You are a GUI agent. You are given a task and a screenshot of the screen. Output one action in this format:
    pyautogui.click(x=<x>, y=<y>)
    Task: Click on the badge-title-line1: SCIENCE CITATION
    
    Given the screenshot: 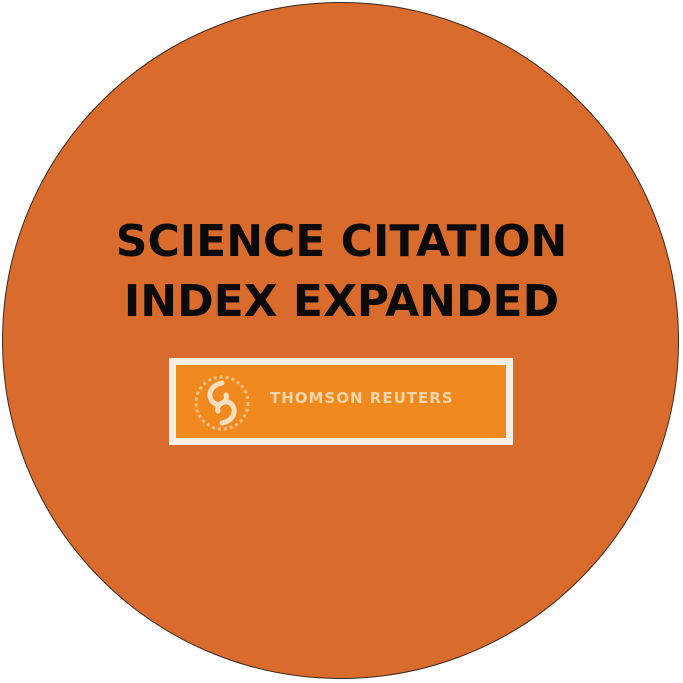 What is the action you would take?
    pyautogui.click(x=341, y=241)
    